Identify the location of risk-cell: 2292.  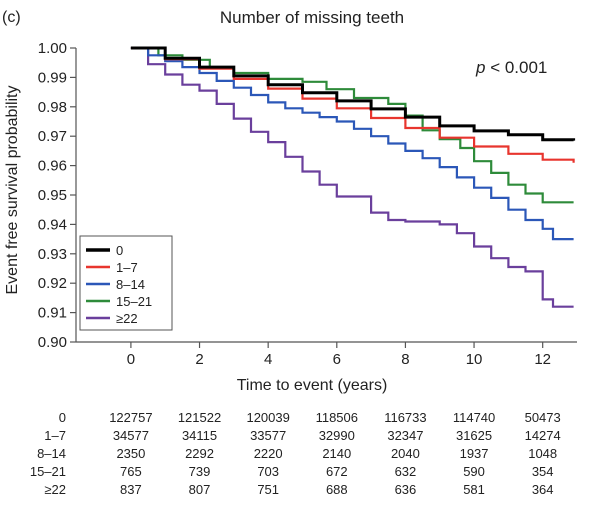
(199, 453).